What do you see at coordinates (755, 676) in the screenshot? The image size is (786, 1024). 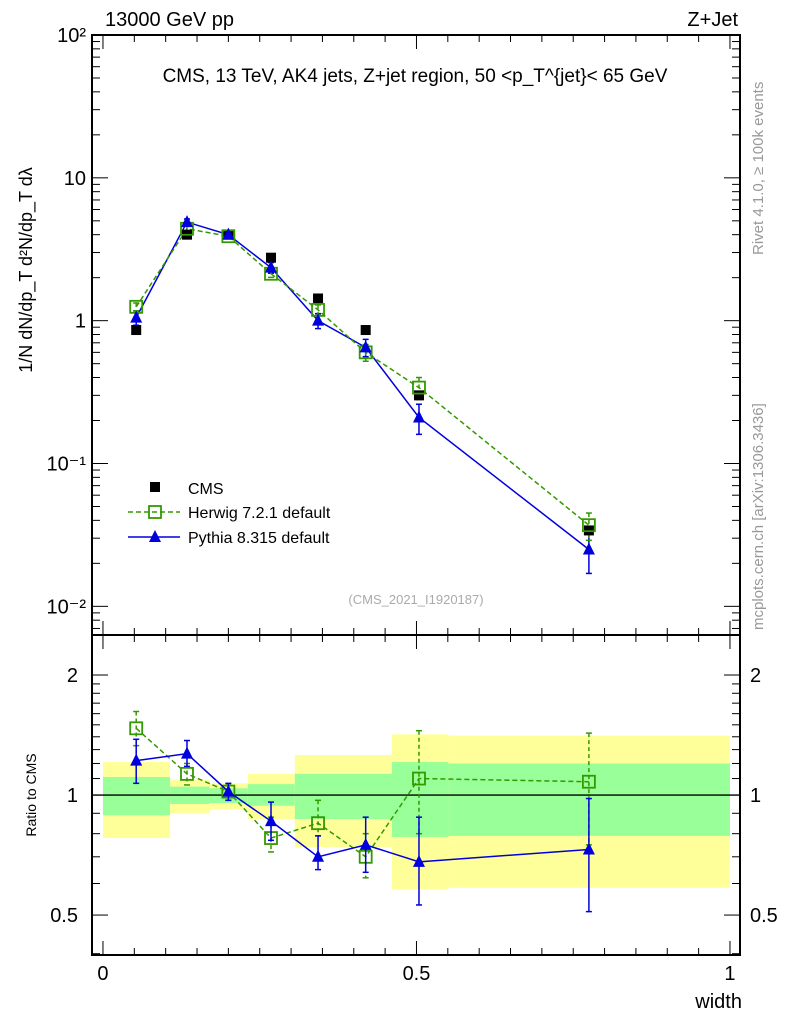 I see `ratio-y-tick-label-right: 2` at bounding box center [755, 676].